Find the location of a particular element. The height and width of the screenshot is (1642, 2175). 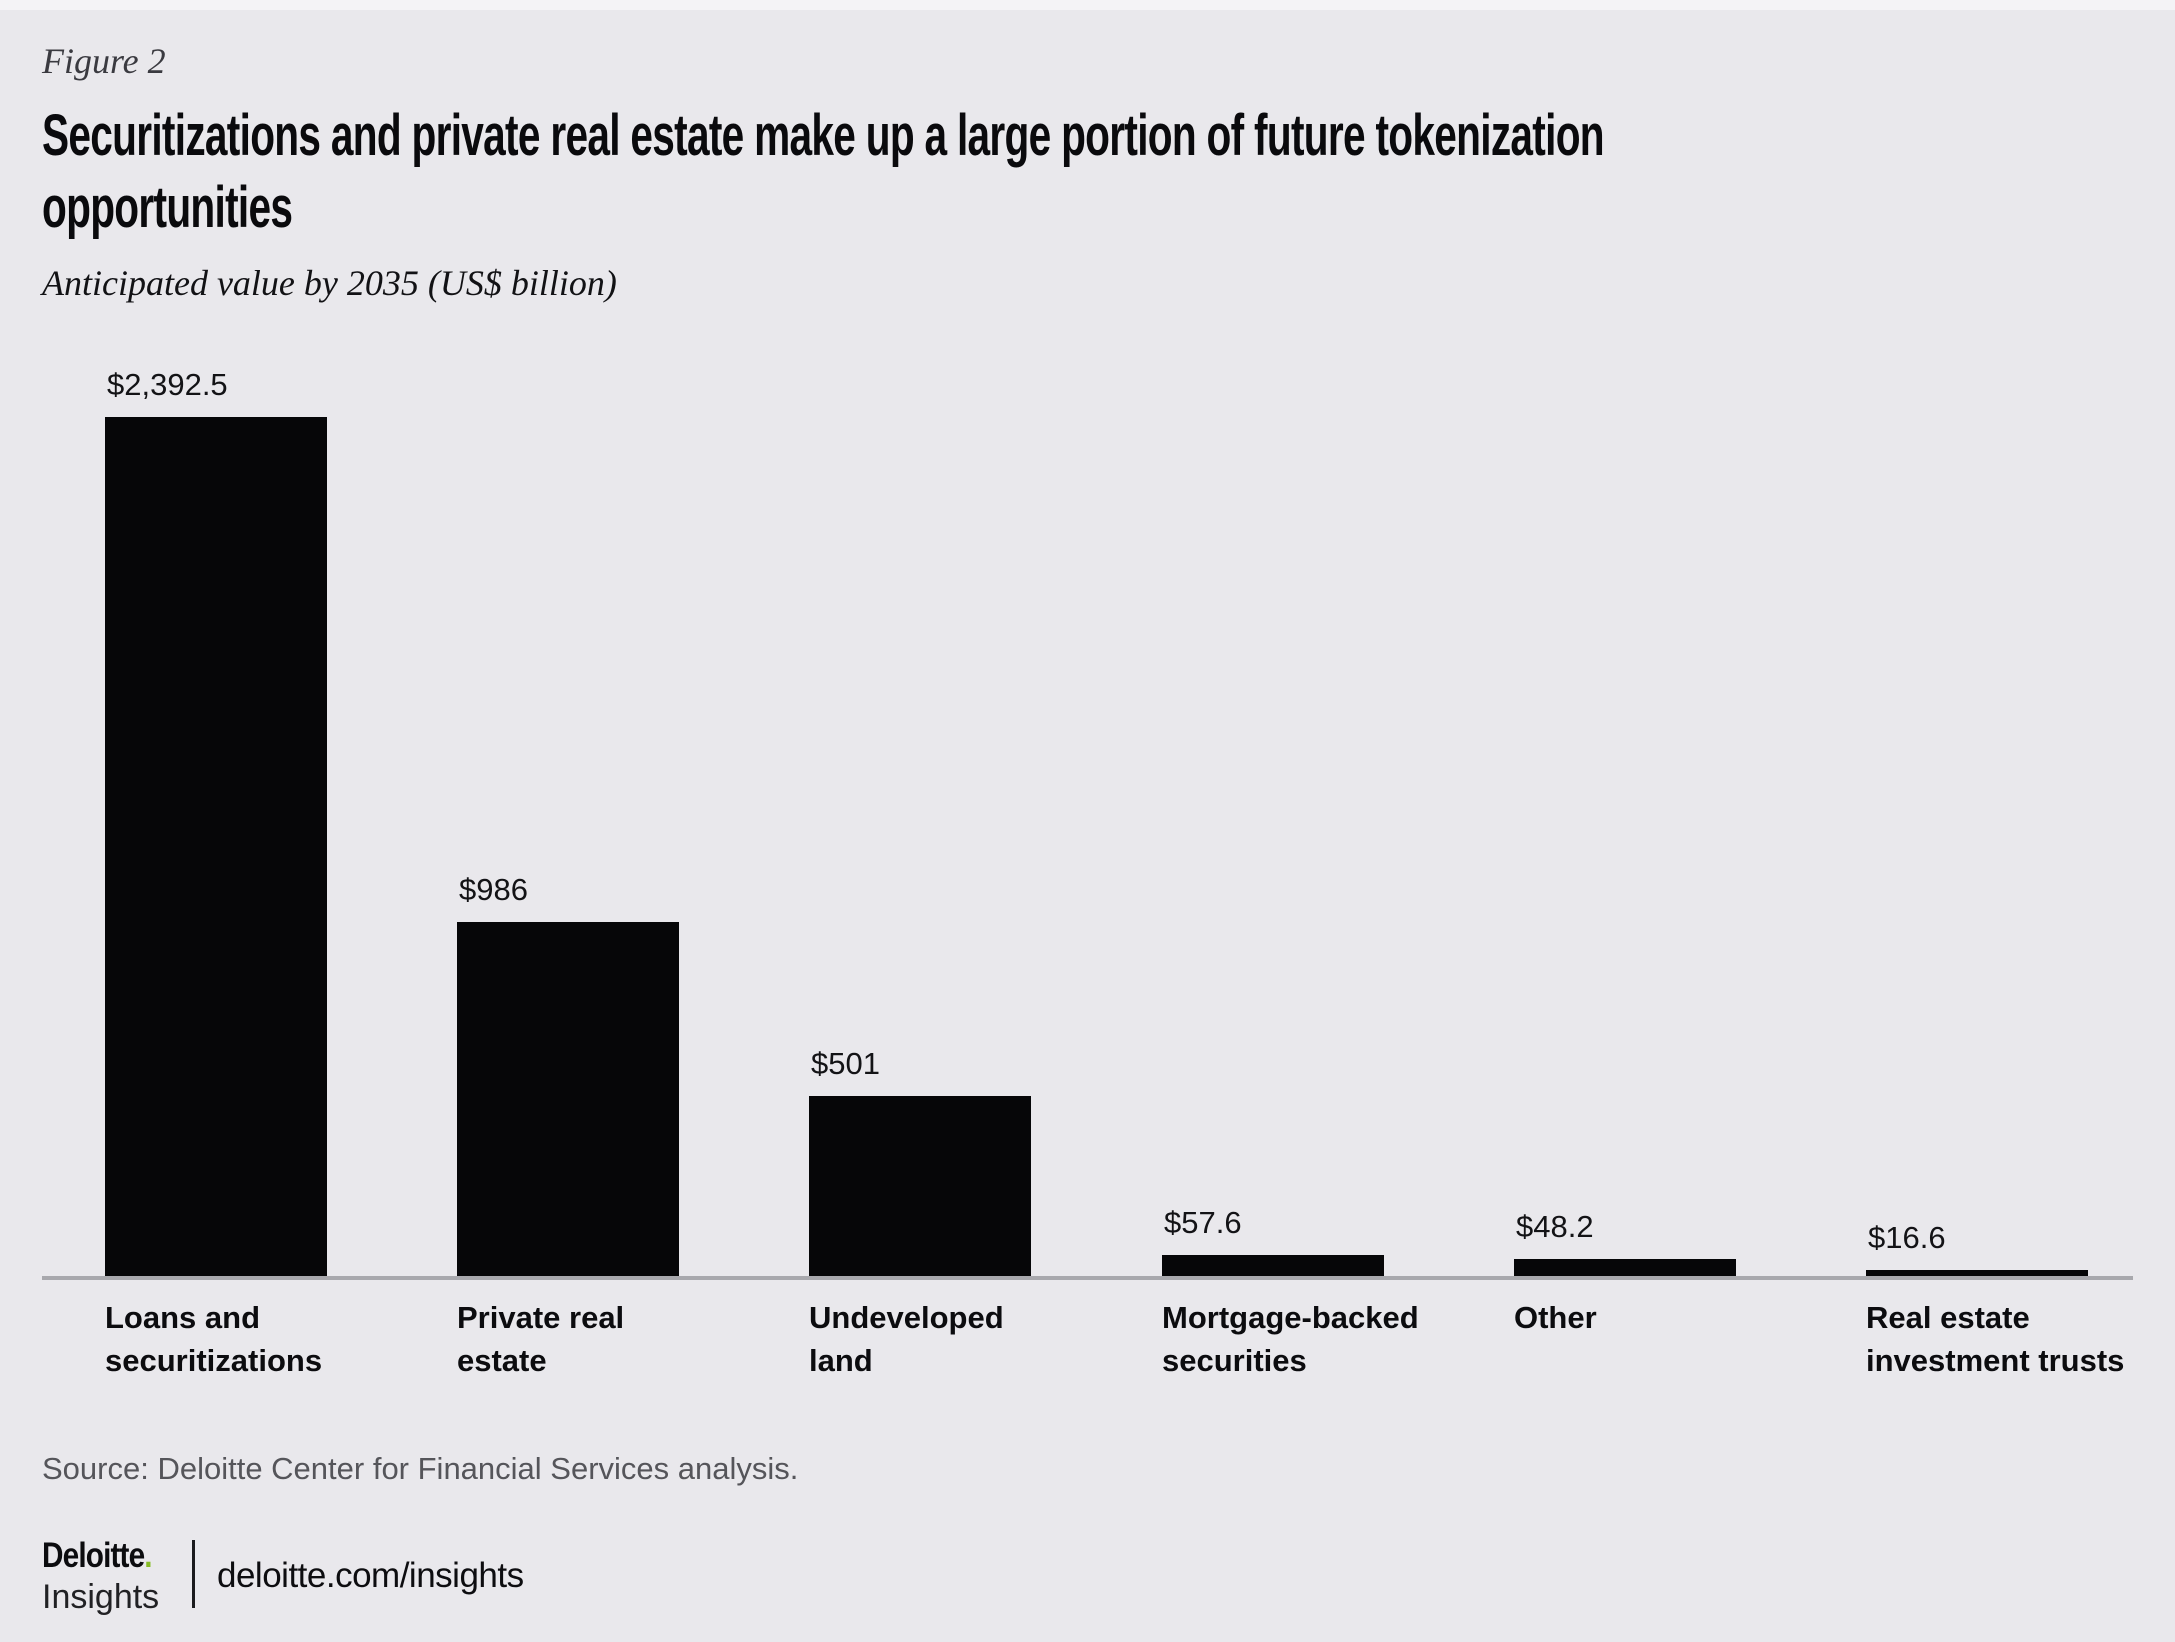

bar-category-label-line: land is located at coordinates (841, 1360).